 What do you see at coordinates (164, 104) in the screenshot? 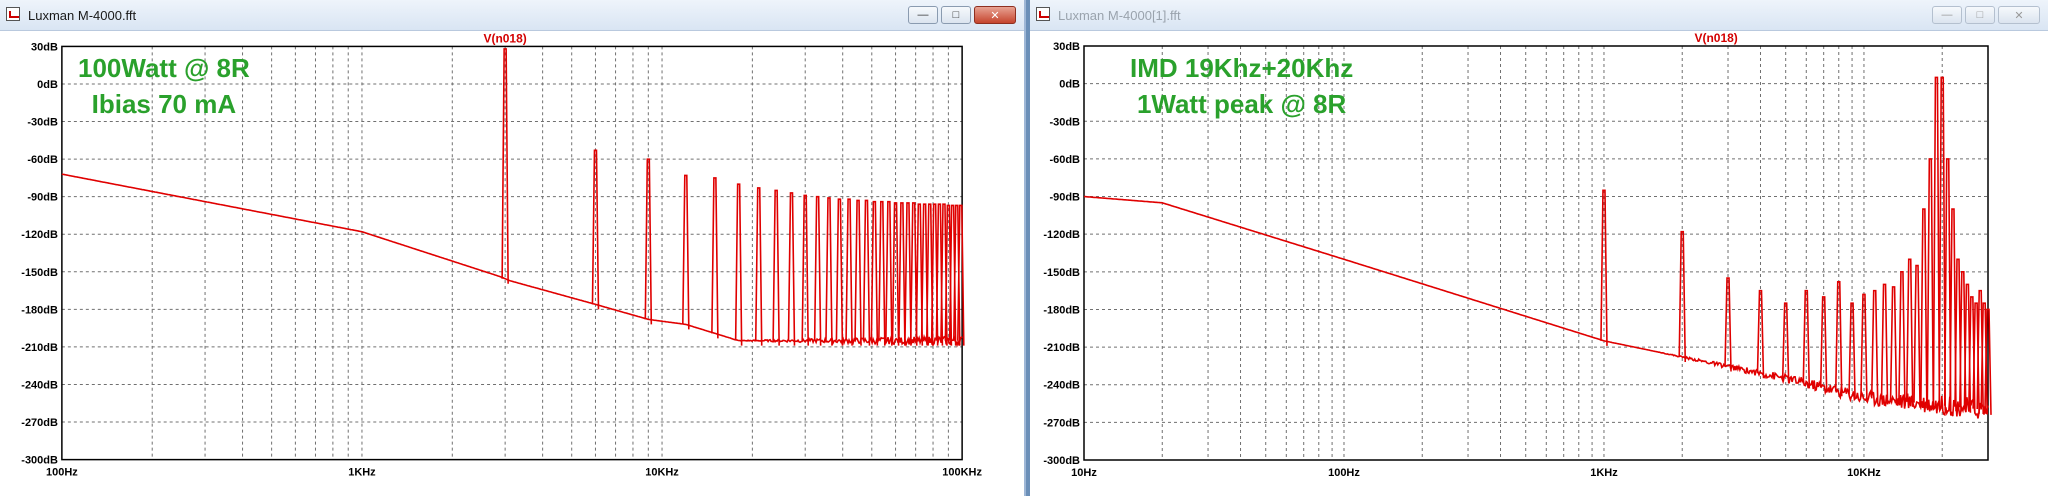
I see `annotation-line-2: Ibias 70 mA` at bounding box center [164, 104].